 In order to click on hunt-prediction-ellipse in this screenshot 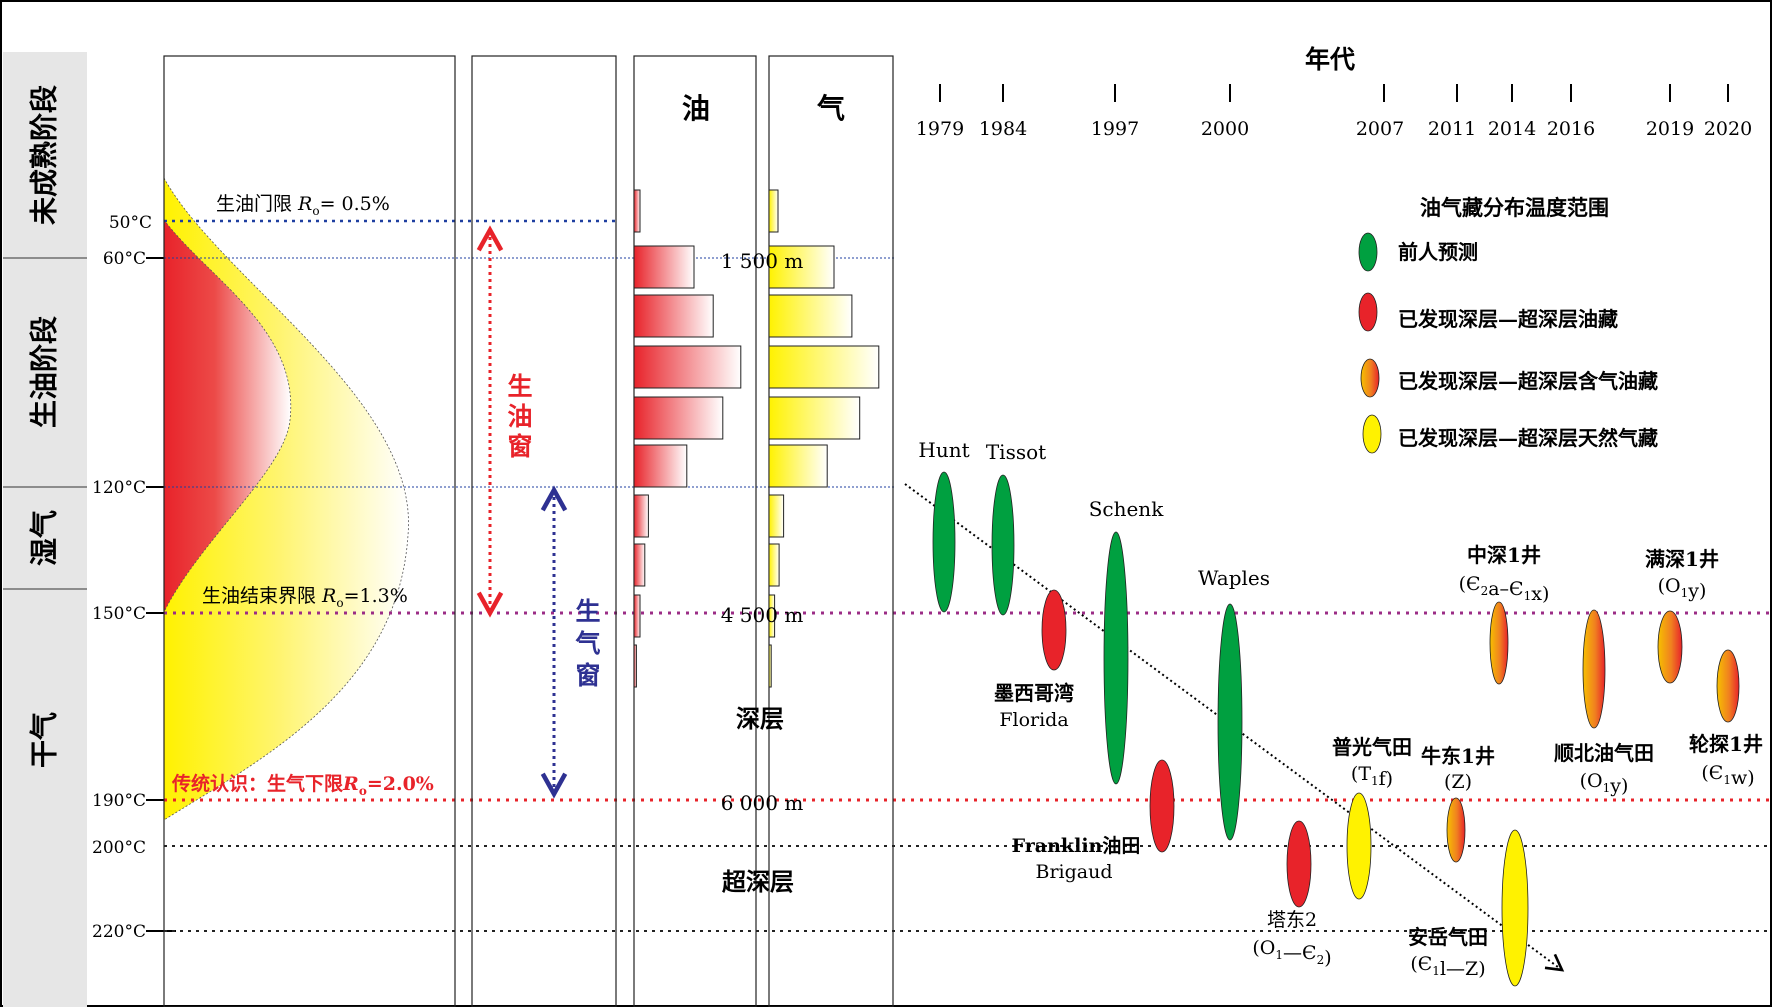, I will do `click(944, 542)`.